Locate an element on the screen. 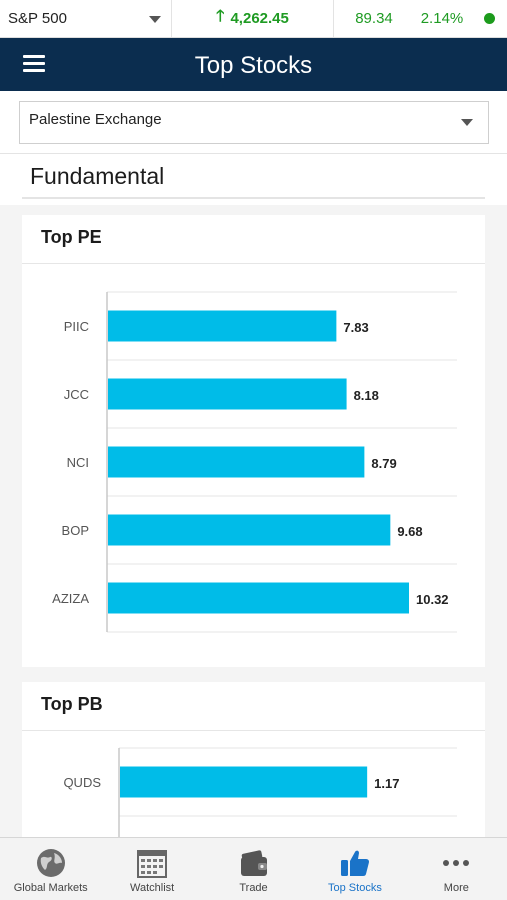 The image size is (507, 900). category-label: QUDS is located at coordinates (82, 782).